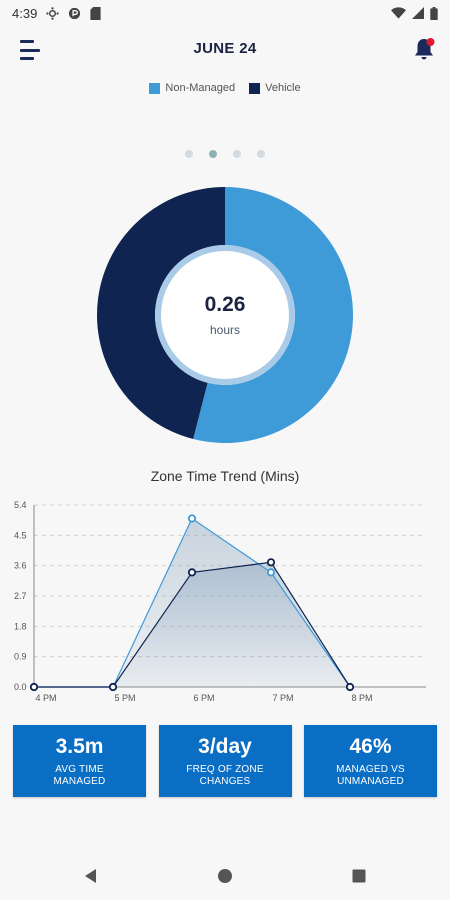  What do you see at coordinates (95, 13) in the screenshot?
I see `sd-card-icon` at bounding box center [95, 13].